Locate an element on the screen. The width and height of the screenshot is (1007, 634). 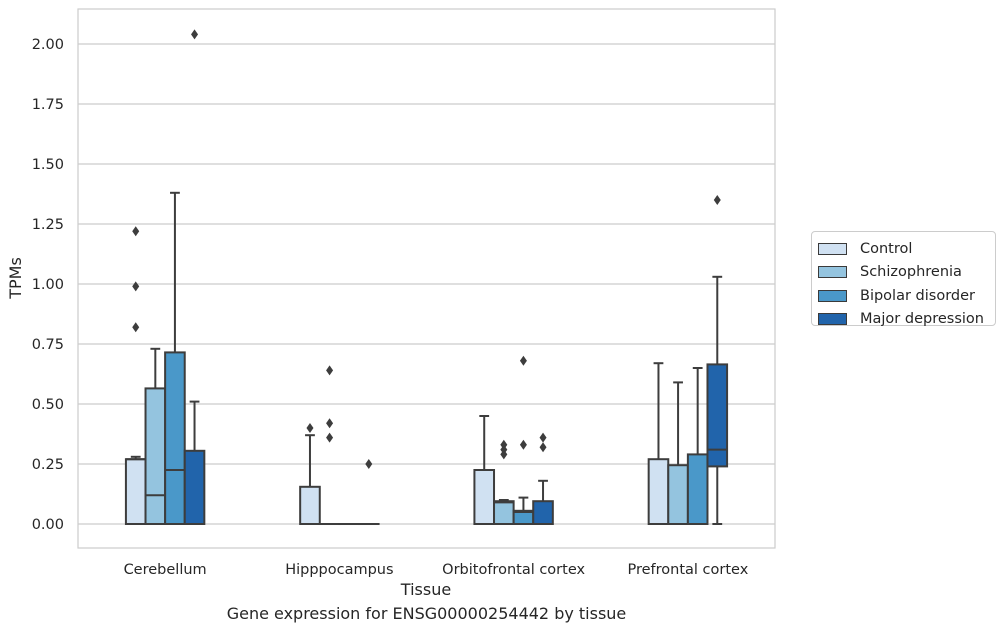
legend-label: Schizophrenia is located at coordinates (911, 272).